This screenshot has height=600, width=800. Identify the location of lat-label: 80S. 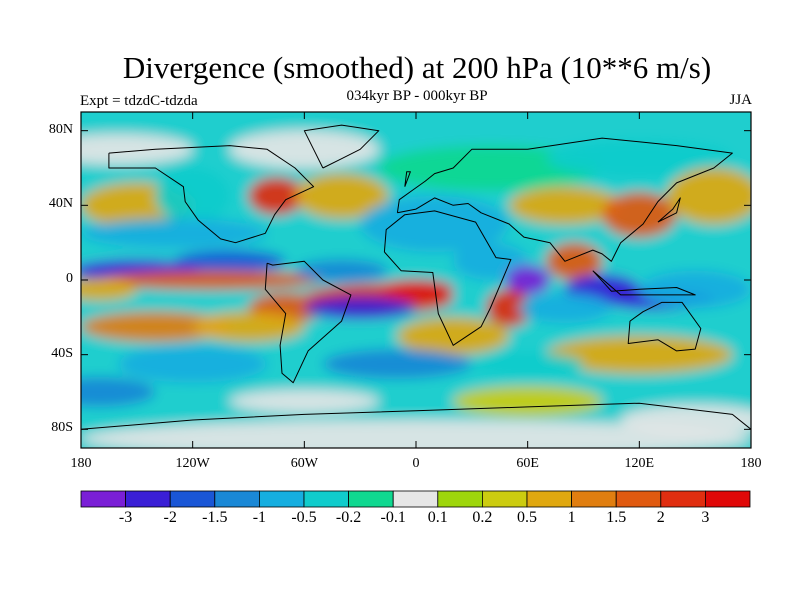
(62, 428).